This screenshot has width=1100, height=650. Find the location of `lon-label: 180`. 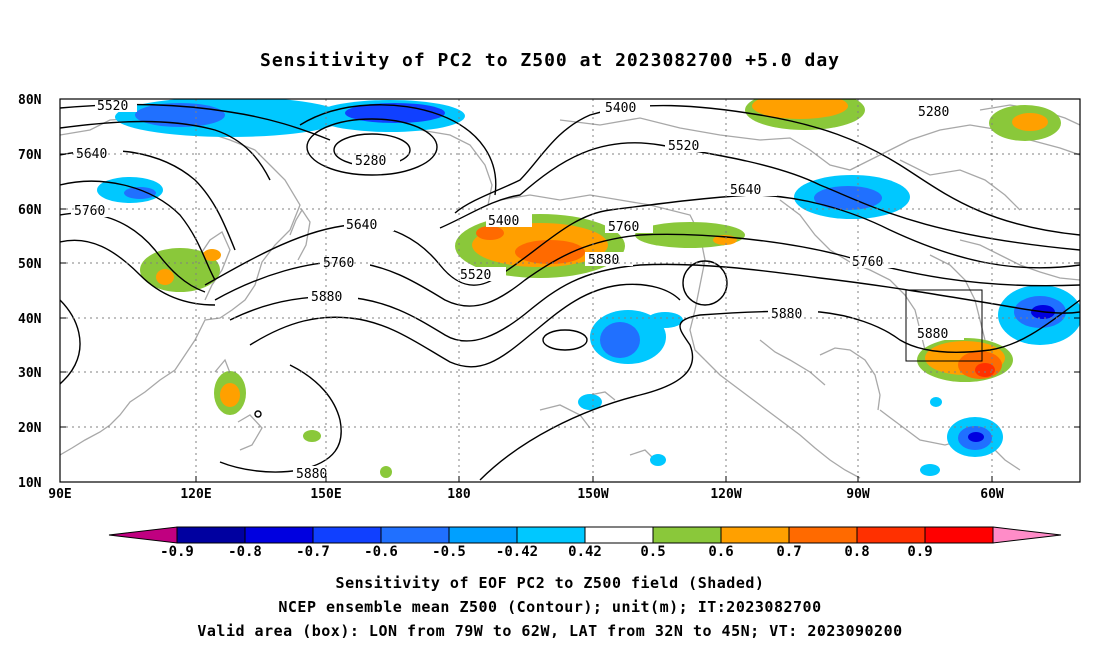

lon-label: 180 is located at coordinates (459, 494).